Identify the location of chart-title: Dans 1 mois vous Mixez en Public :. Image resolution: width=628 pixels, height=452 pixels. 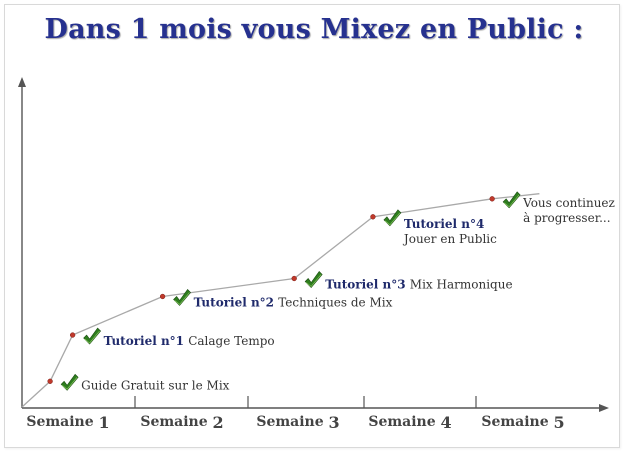
(314, 29).